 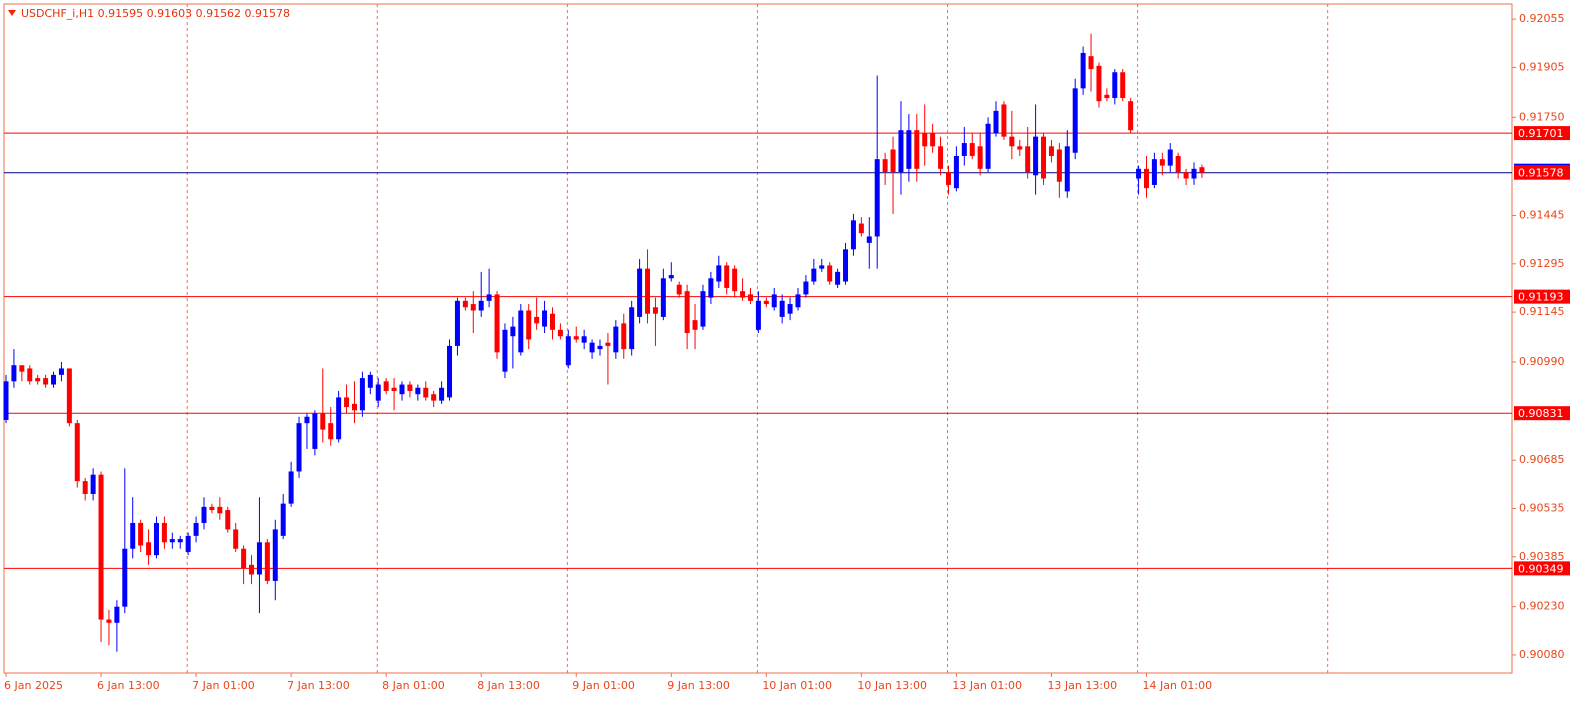 What do you see at coordinates (413, 685) in the screenshot?
I see `x-tick-label: 8 Jan 01:00` at bounding box center [413, 685].